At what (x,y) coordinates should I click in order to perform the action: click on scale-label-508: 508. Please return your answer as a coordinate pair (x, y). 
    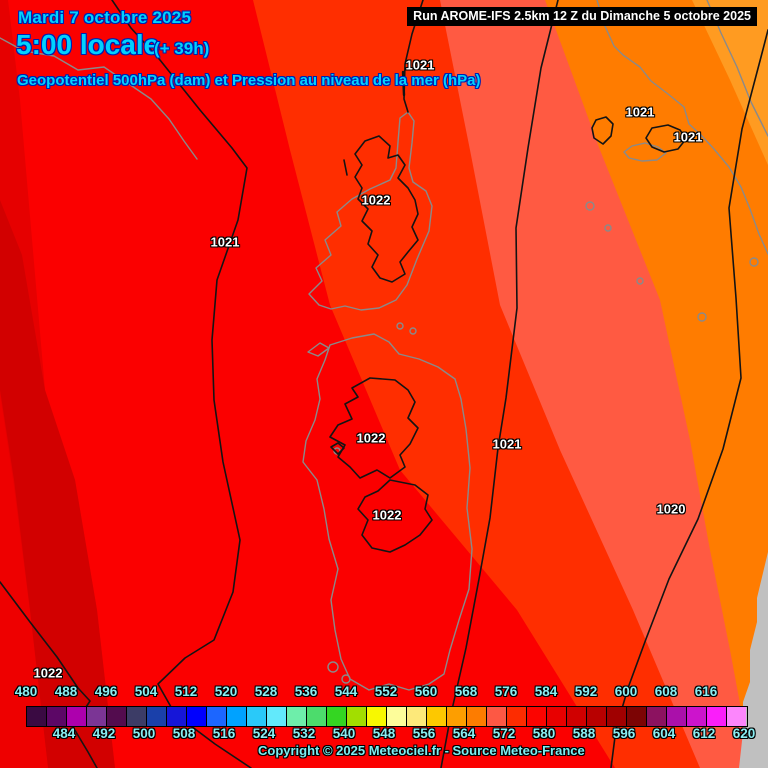
    Looking at the image, I should click on (184, 733).